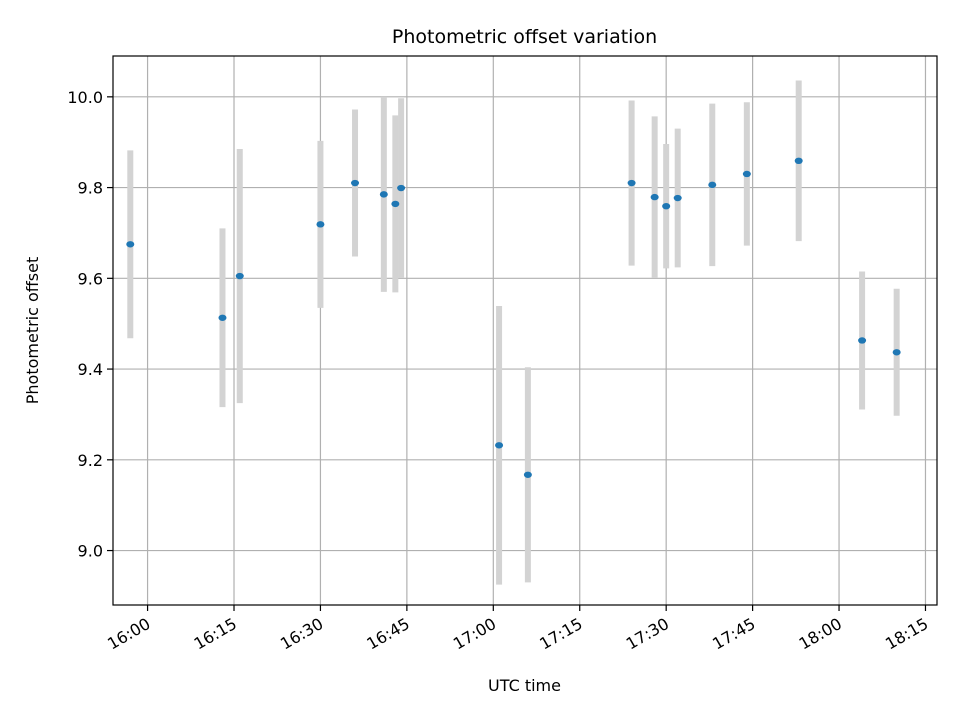 Image resolution: width=960 pixels, height=720 pixels. What do you see at coordinates (215, 634) in the screenshot?
I see `x-tick-label: 16:15` at bounding box center [215, 634].